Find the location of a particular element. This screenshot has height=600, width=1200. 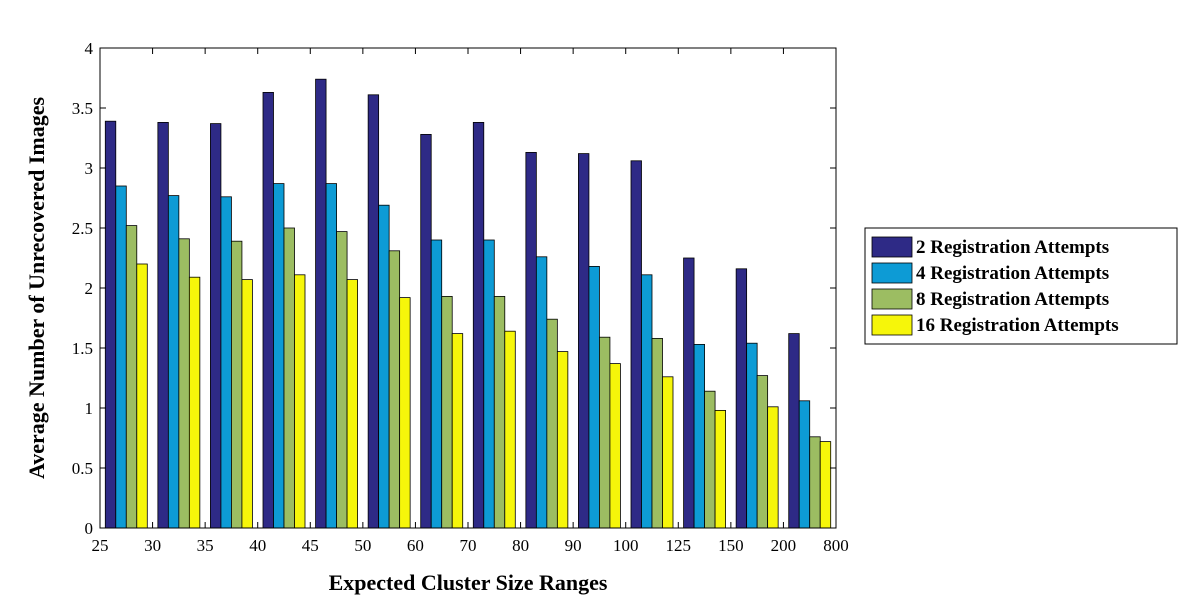

y-tick-label: 2 is located at coordinates (89, 288).